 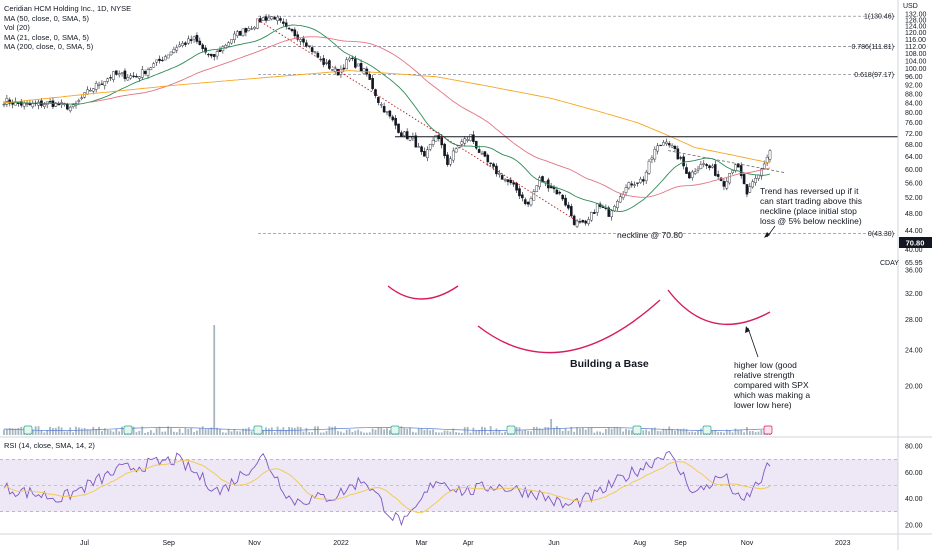 What do you see at coordinates (914, 134) in the screenshot?
I see `price-tick-label: 72.00` at bounding box center [914, 134].